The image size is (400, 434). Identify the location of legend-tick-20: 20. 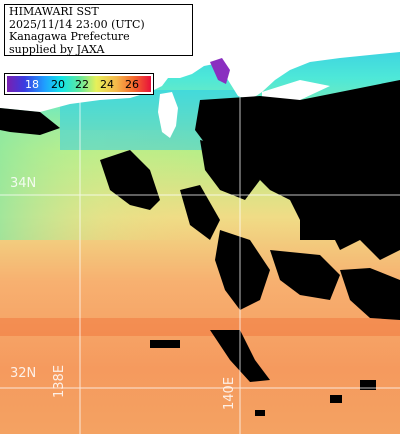
(58, 84).